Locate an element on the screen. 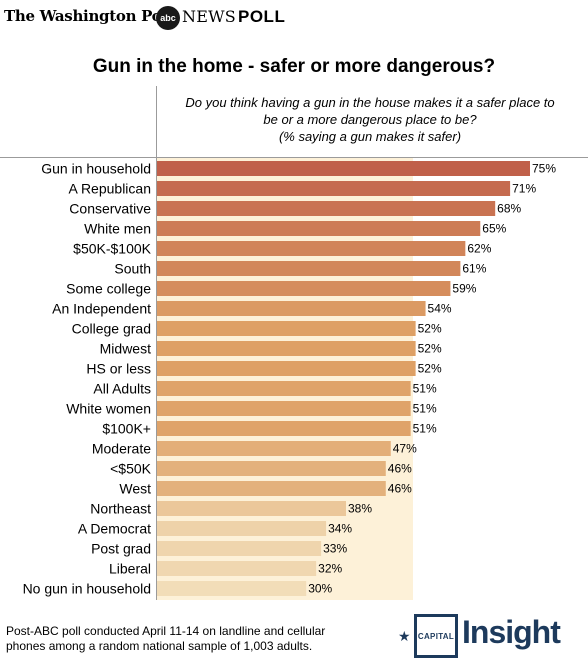  category-label: <$50K is located at coordinates (131, 469).